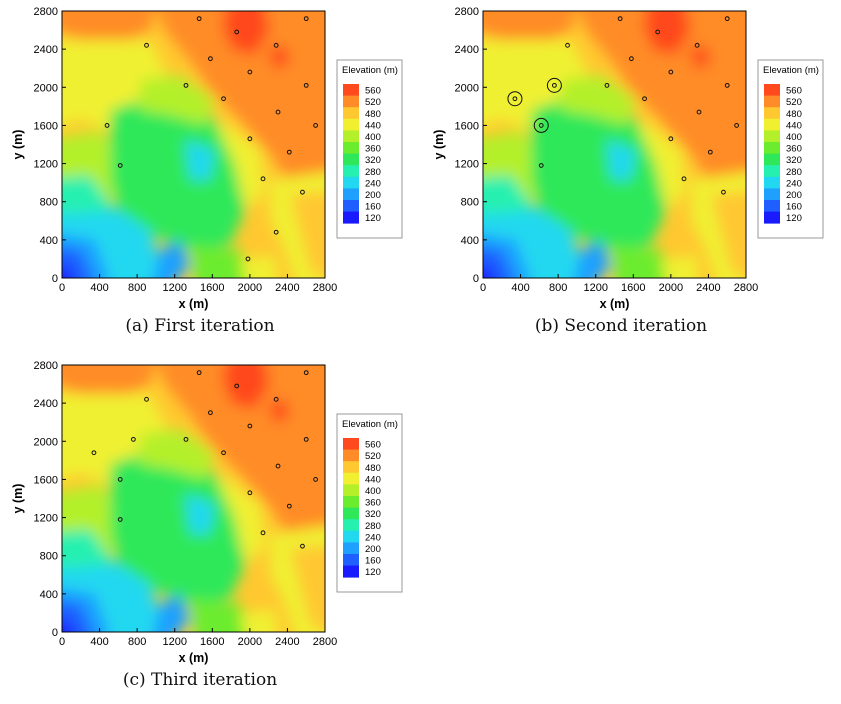 The image size is (841, 704). I want to click on y-tick-label: 2400, so click(46, 50).